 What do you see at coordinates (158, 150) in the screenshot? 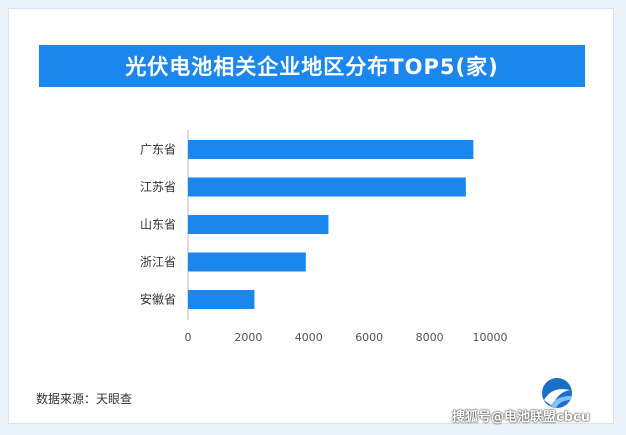
I see `category-label: 广东省` at bounding box center [158, 150].